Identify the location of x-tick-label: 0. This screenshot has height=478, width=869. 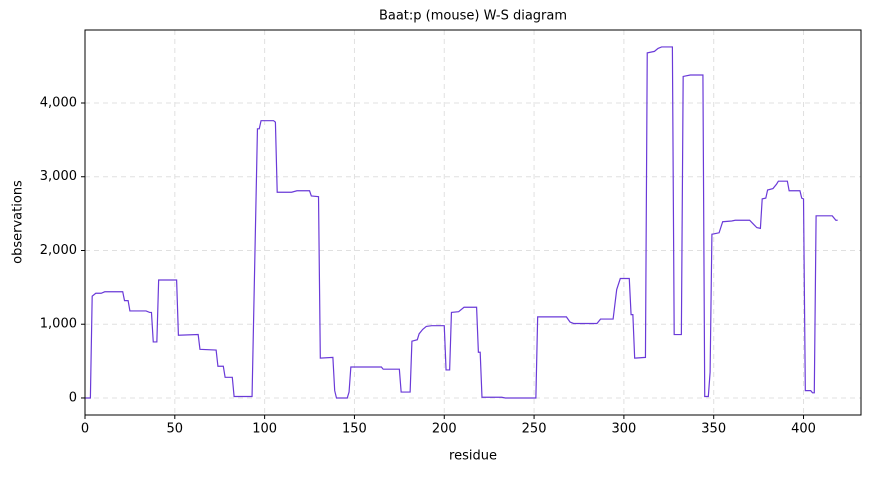
(85, 429).